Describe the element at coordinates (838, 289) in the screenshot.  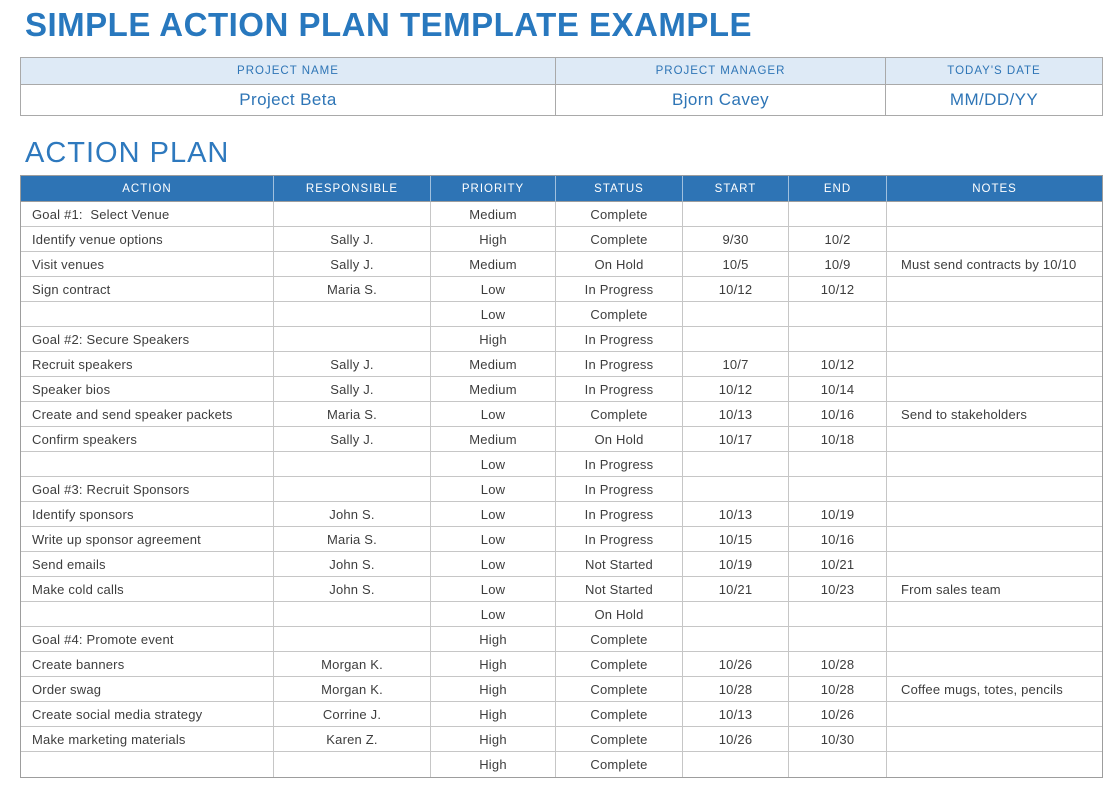
I see `end-cell: 10/12` at that location.